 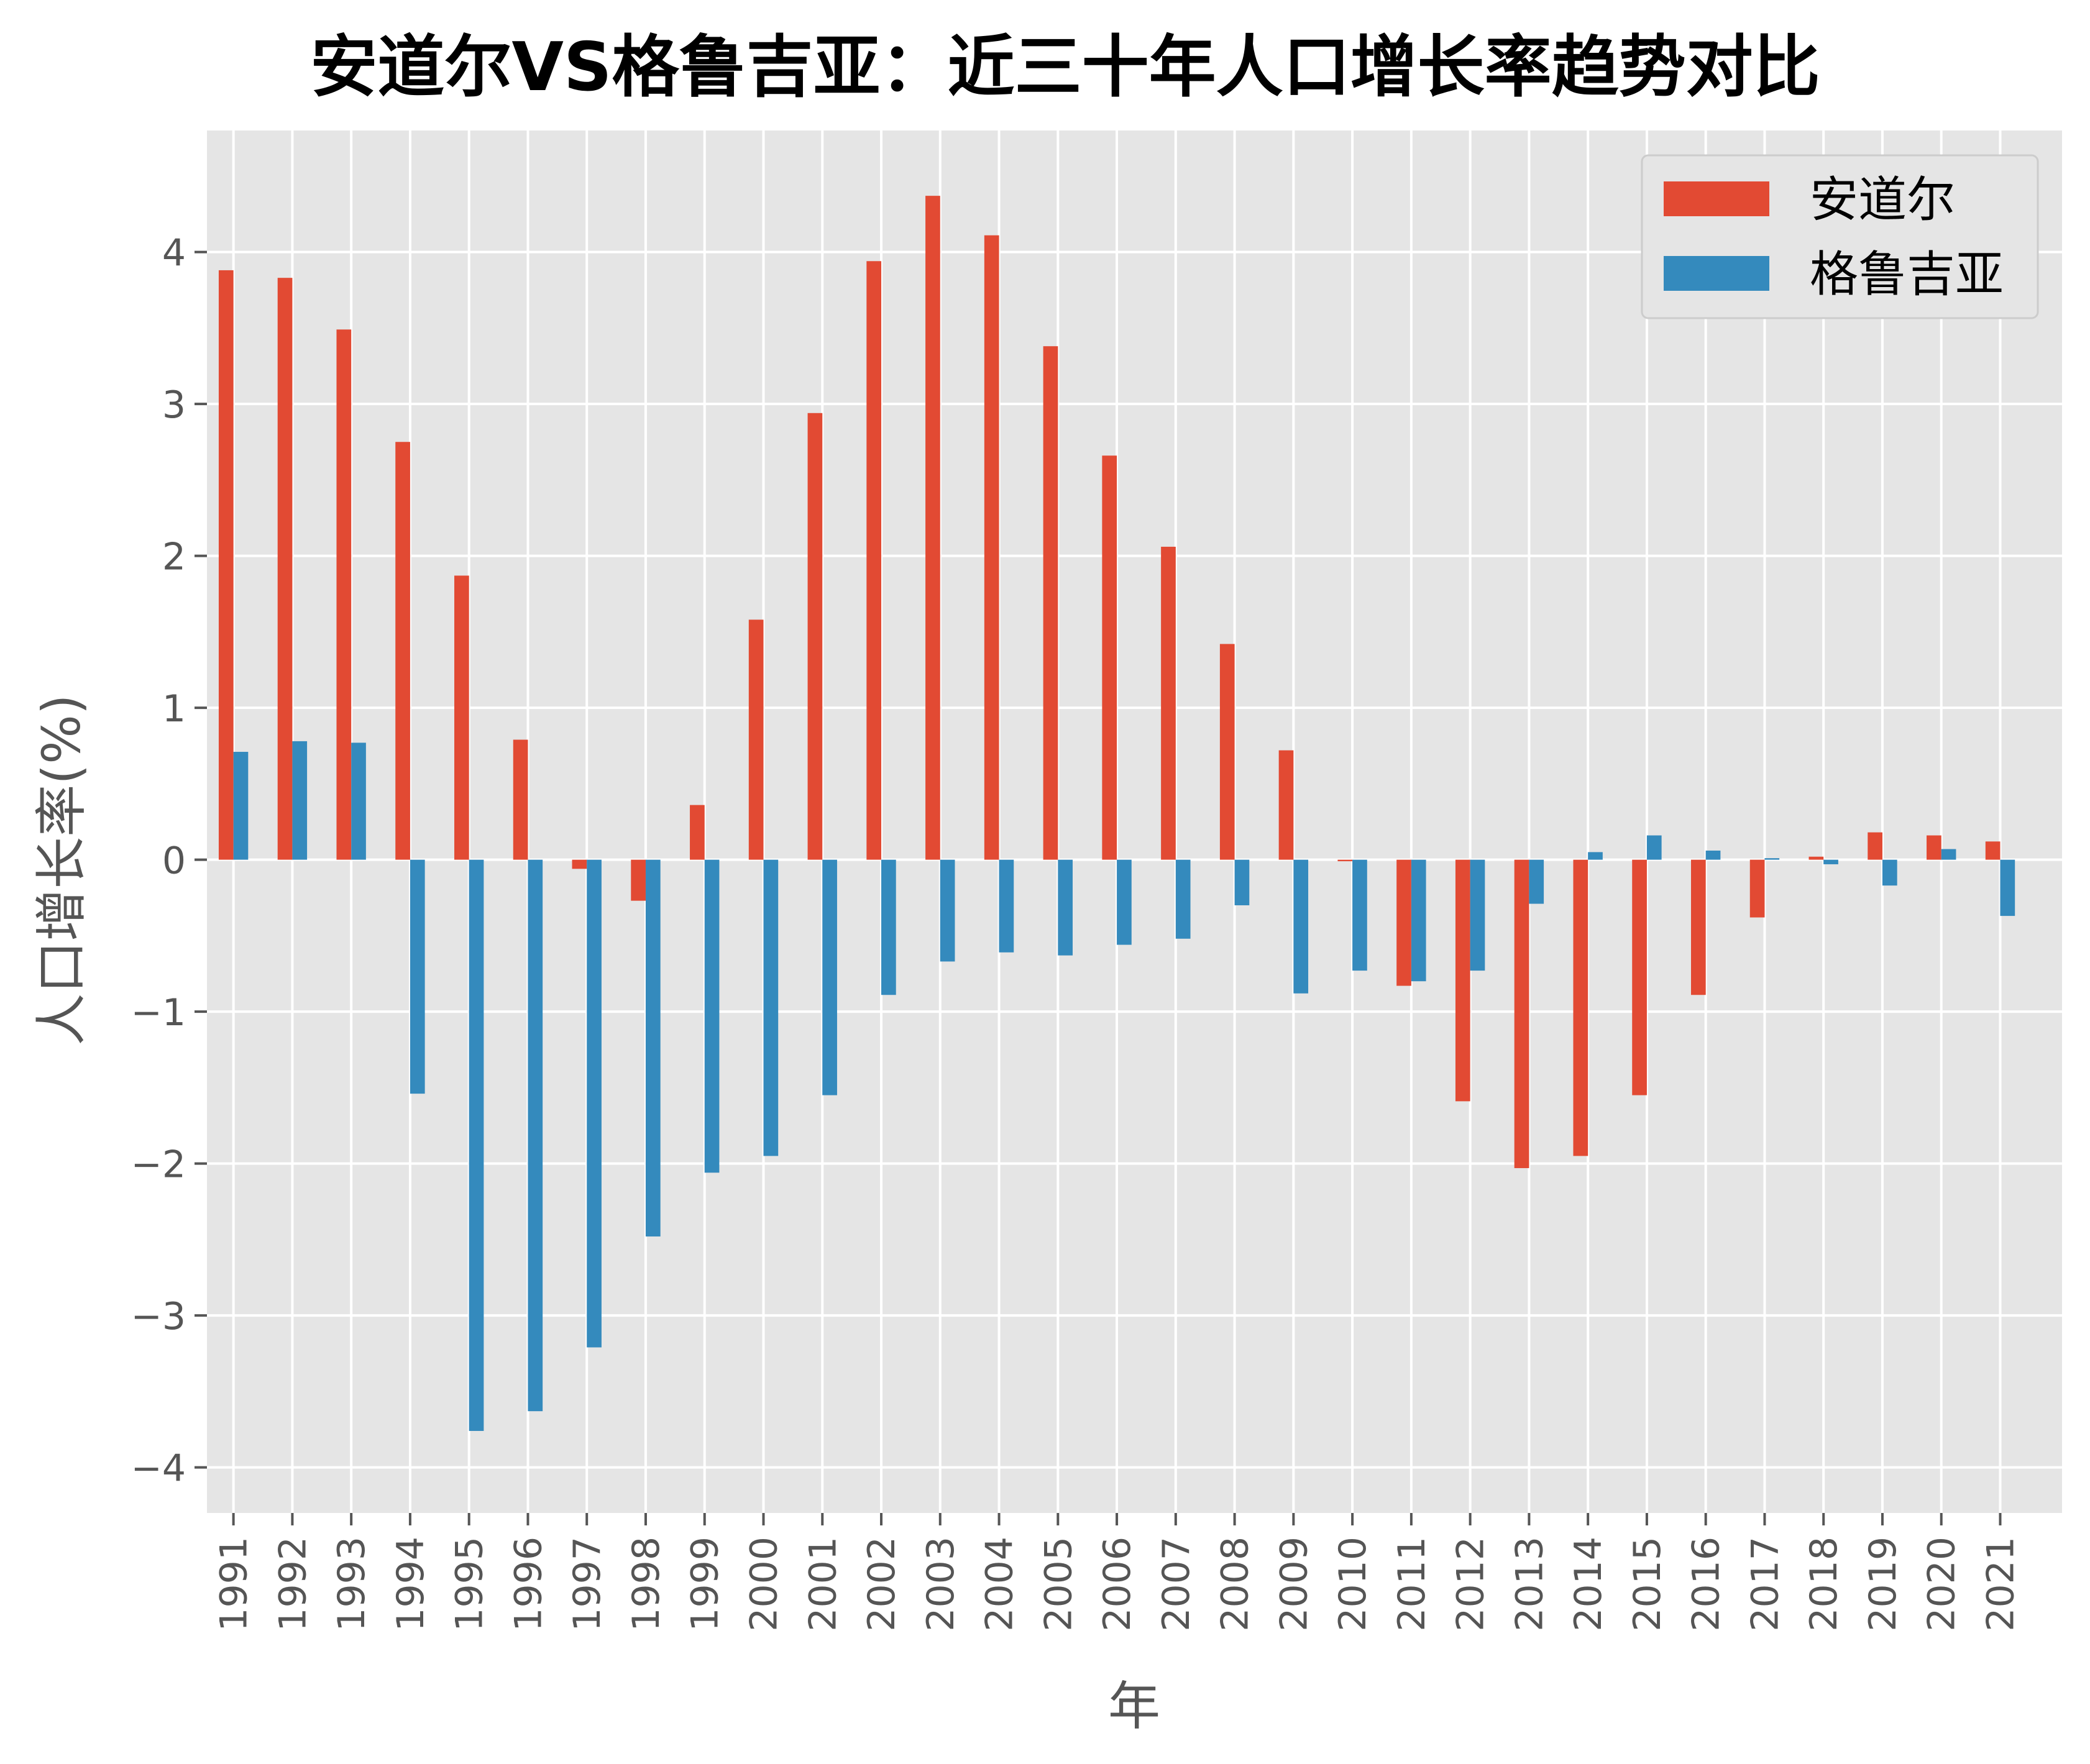 What do you see at coordinates (815, 636) in the screenshot?
I see `bar-andorra-2001` at bounding box center [815, 636].